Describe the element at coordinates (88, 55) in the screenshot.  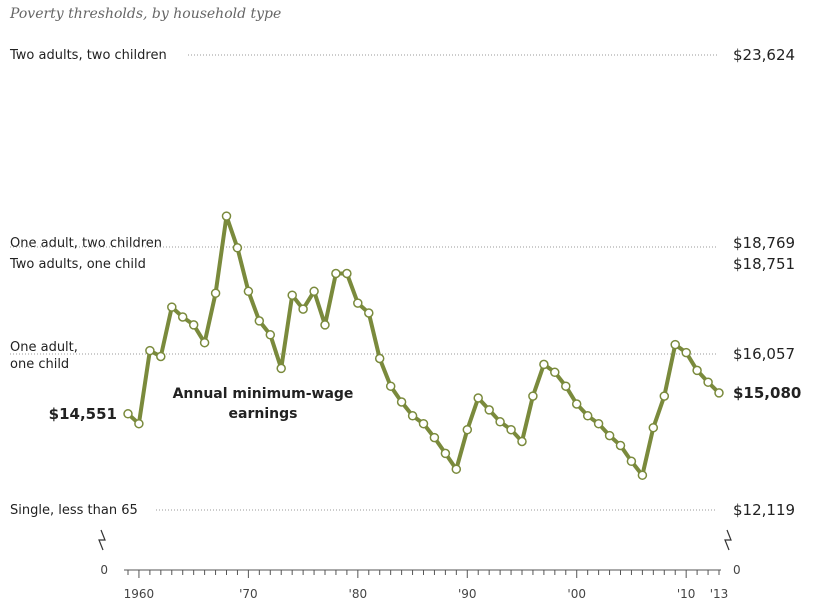
I see `threshold-label-0-0: Two adults, two children` at that location.